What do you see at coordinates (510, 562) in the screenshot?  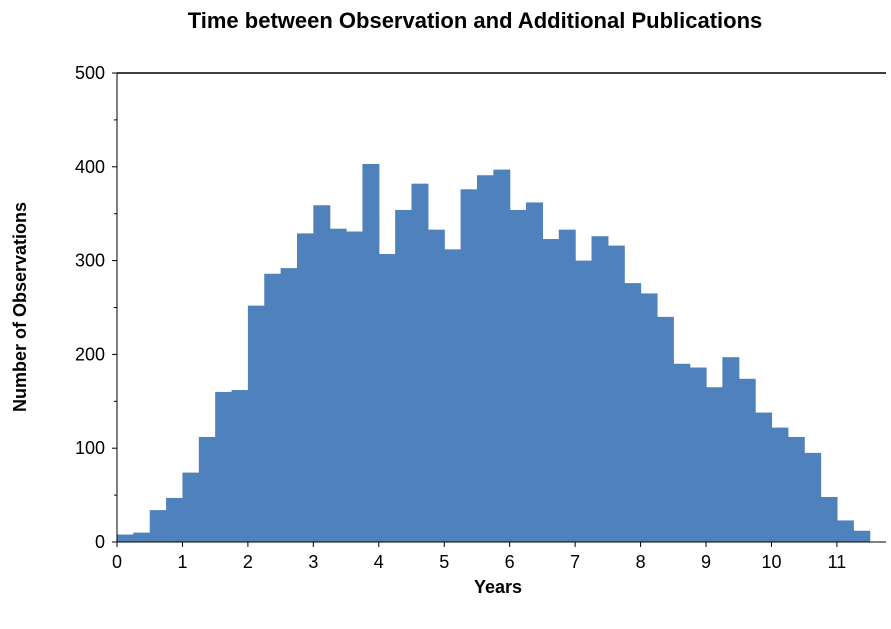 I see `x-tick-label: 6` at bounding box center [510, 562].